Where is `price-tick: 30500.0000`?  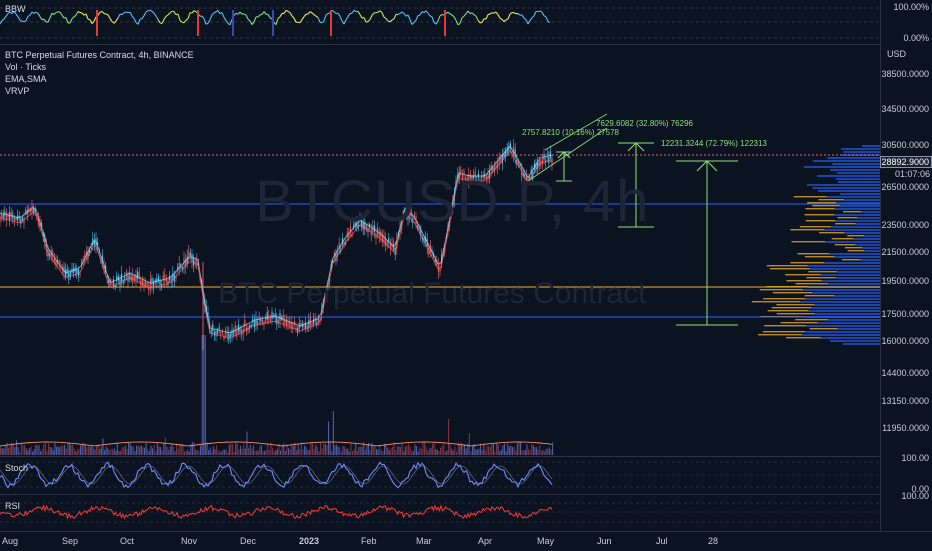
price-tick: 30500.0000 is located at coordinates (905, 145).